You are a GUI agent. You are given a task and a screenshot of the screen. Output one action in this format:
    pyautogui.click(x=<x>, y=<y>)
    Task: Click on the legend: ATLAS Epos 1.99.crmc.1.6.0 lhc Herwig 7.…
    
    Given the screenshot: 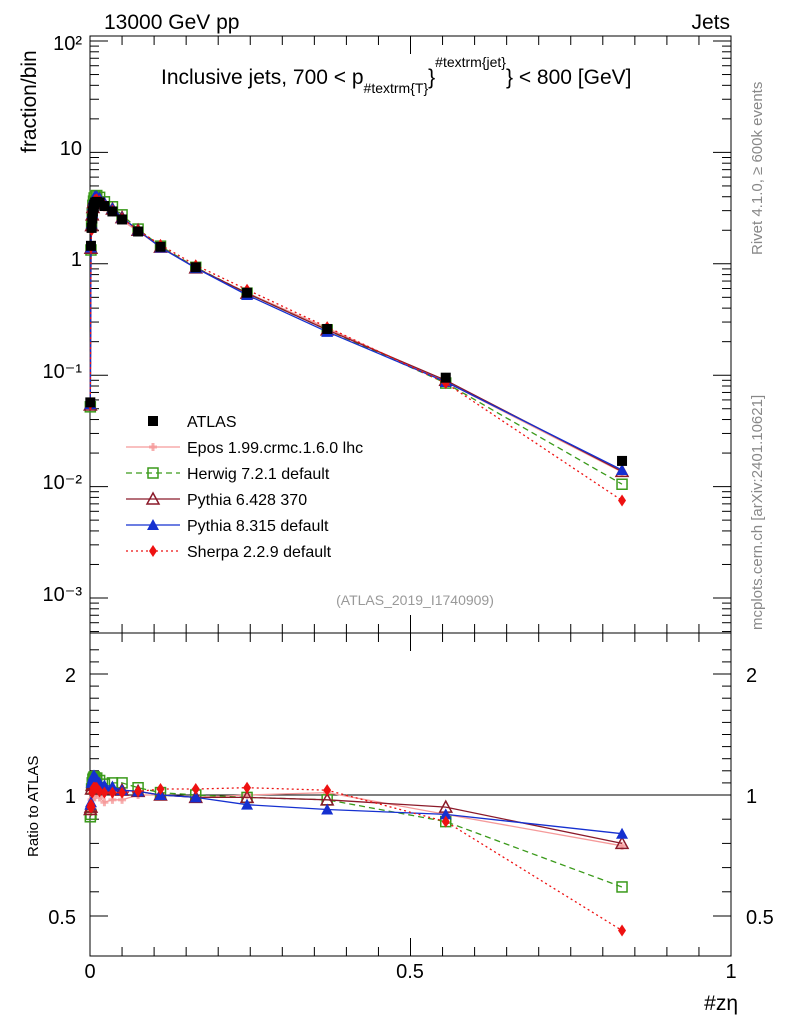 What is the action you would take?
    pyautogui.click(x=244, y=487)
    